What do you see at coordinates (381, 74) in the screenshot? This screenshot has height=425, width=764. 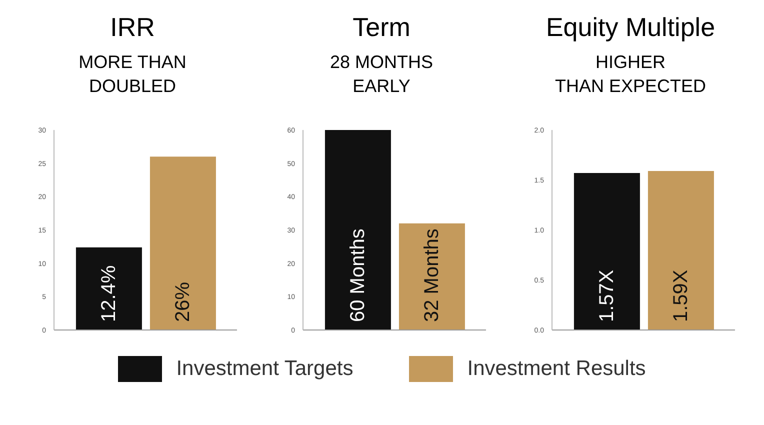 I see `chart-subtitle: 28 MONTHS EARLY` at bounding box center [381, 74].